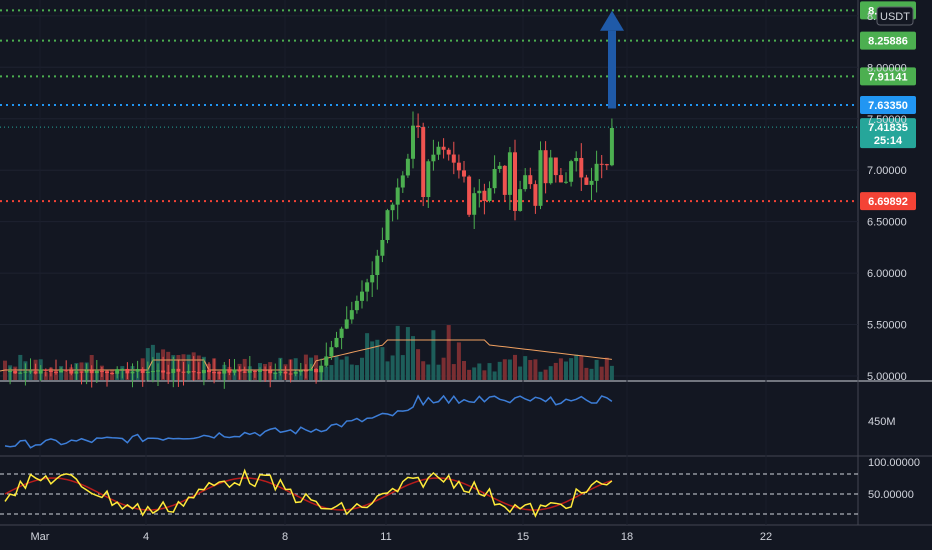  Describe the element at coordinates (612, 20) in the screenshot. I see `arrow-head` at that location.